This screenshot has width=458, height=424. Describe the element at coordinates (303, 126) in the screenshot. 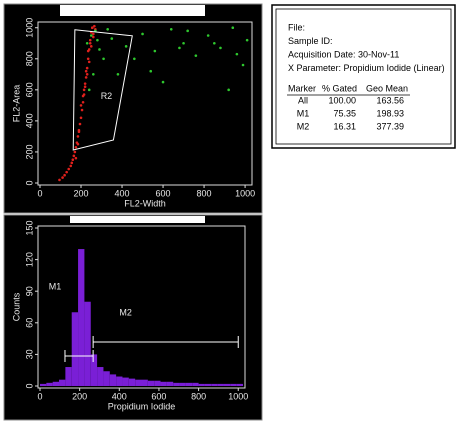

I see `table-cell: M2` at that location.